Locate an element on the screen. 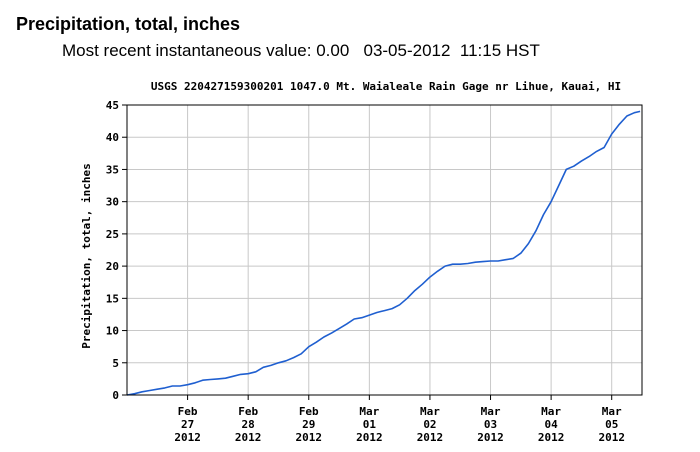 The image size is (700, 452). y-tick-label: 25 is located at coordinates (112, 234).